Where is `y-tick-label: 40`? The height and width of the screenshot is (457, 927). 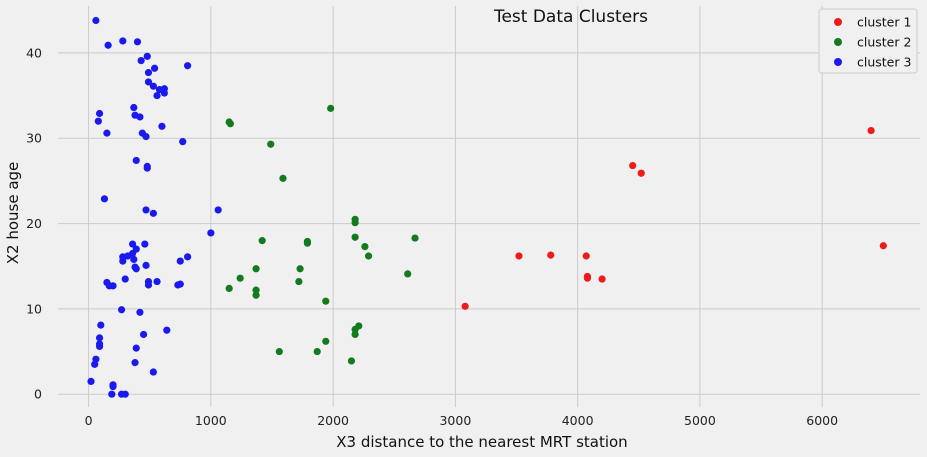 y-tick-label: 40 is located at coordinates (34, 52).